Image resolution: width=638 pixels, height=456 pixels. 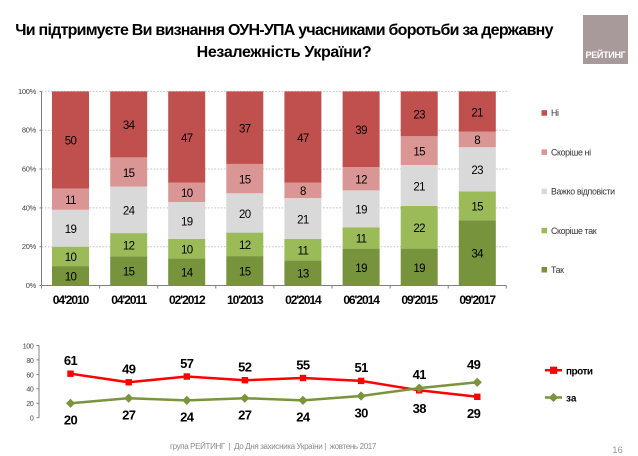 I want to click on svg-text: 60, so click(x=30, y=375).